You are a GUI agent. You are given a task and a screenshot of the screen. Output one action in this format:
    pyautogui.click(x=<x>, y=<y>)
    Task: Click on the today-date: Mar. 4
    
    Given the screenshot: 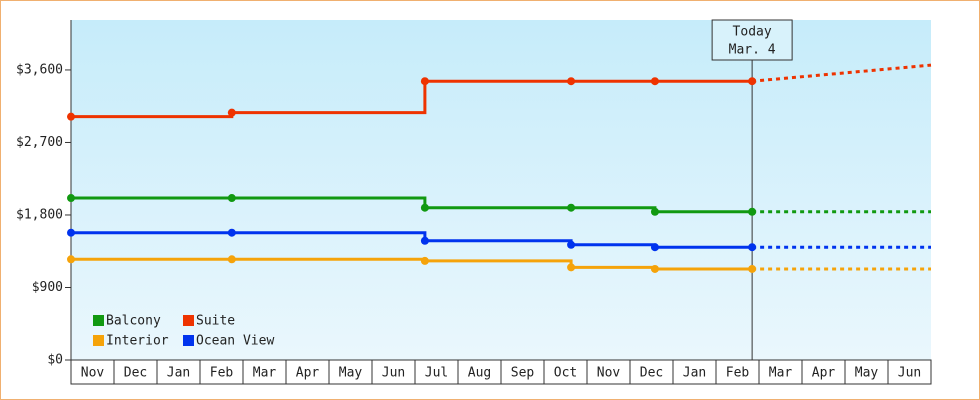 What is the action you would take?
    pyautogui.click(x=752, y=50)
    